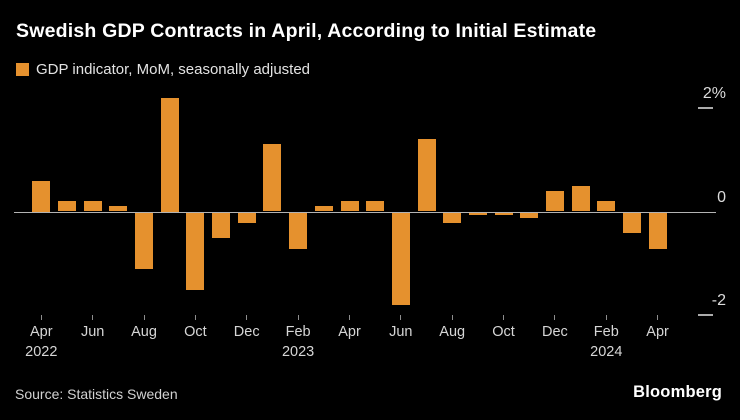 The height and width of the screenshot is (420, 740). Describe the element at coordinates (118, 209) in the screenshot. I see `bar-jul-2022` at that location.